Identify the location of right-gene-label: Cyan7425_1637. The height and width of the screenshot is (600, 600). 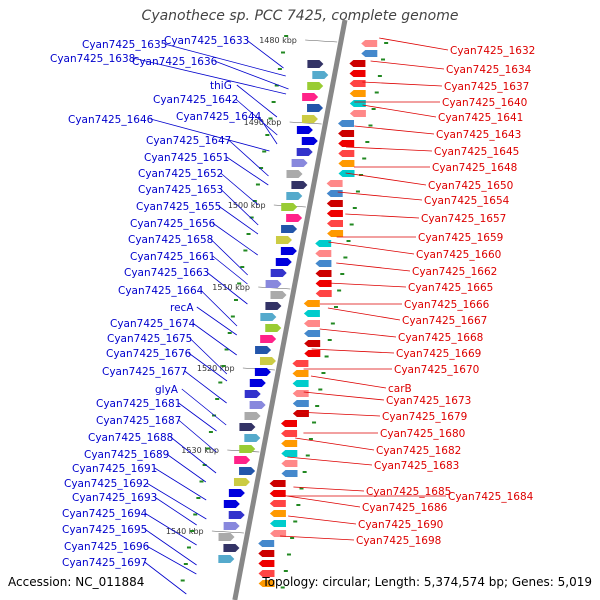
(486, 87).